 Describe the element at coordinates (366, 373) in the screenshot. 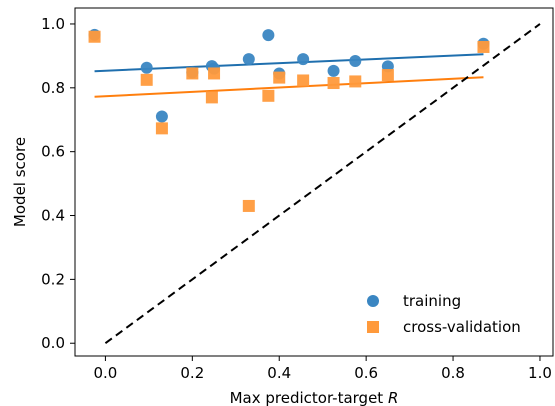

I see `x-tick-label: 0.6` at that location.